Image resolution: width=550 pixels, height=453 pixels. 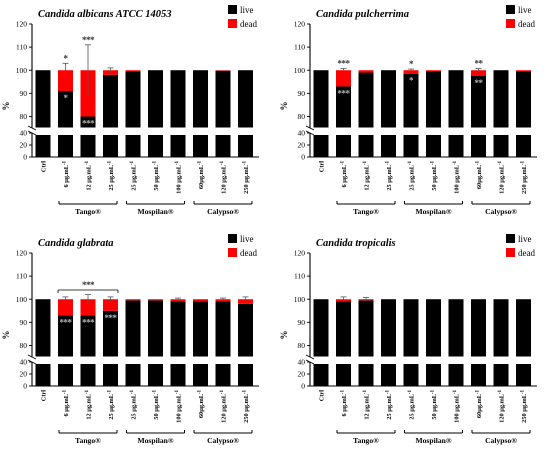 What do you see at coordinates (434, 178) in the screenshot?
I see `category-label-text: 50 µg.mL` at bounding box center [434, 178].